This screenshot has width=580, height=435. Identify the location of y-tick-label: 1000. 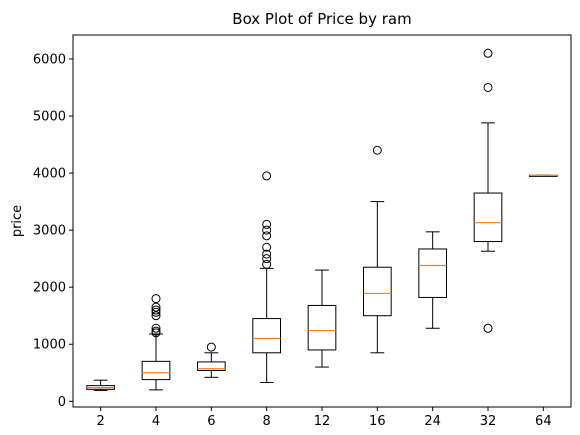
(49, 345).